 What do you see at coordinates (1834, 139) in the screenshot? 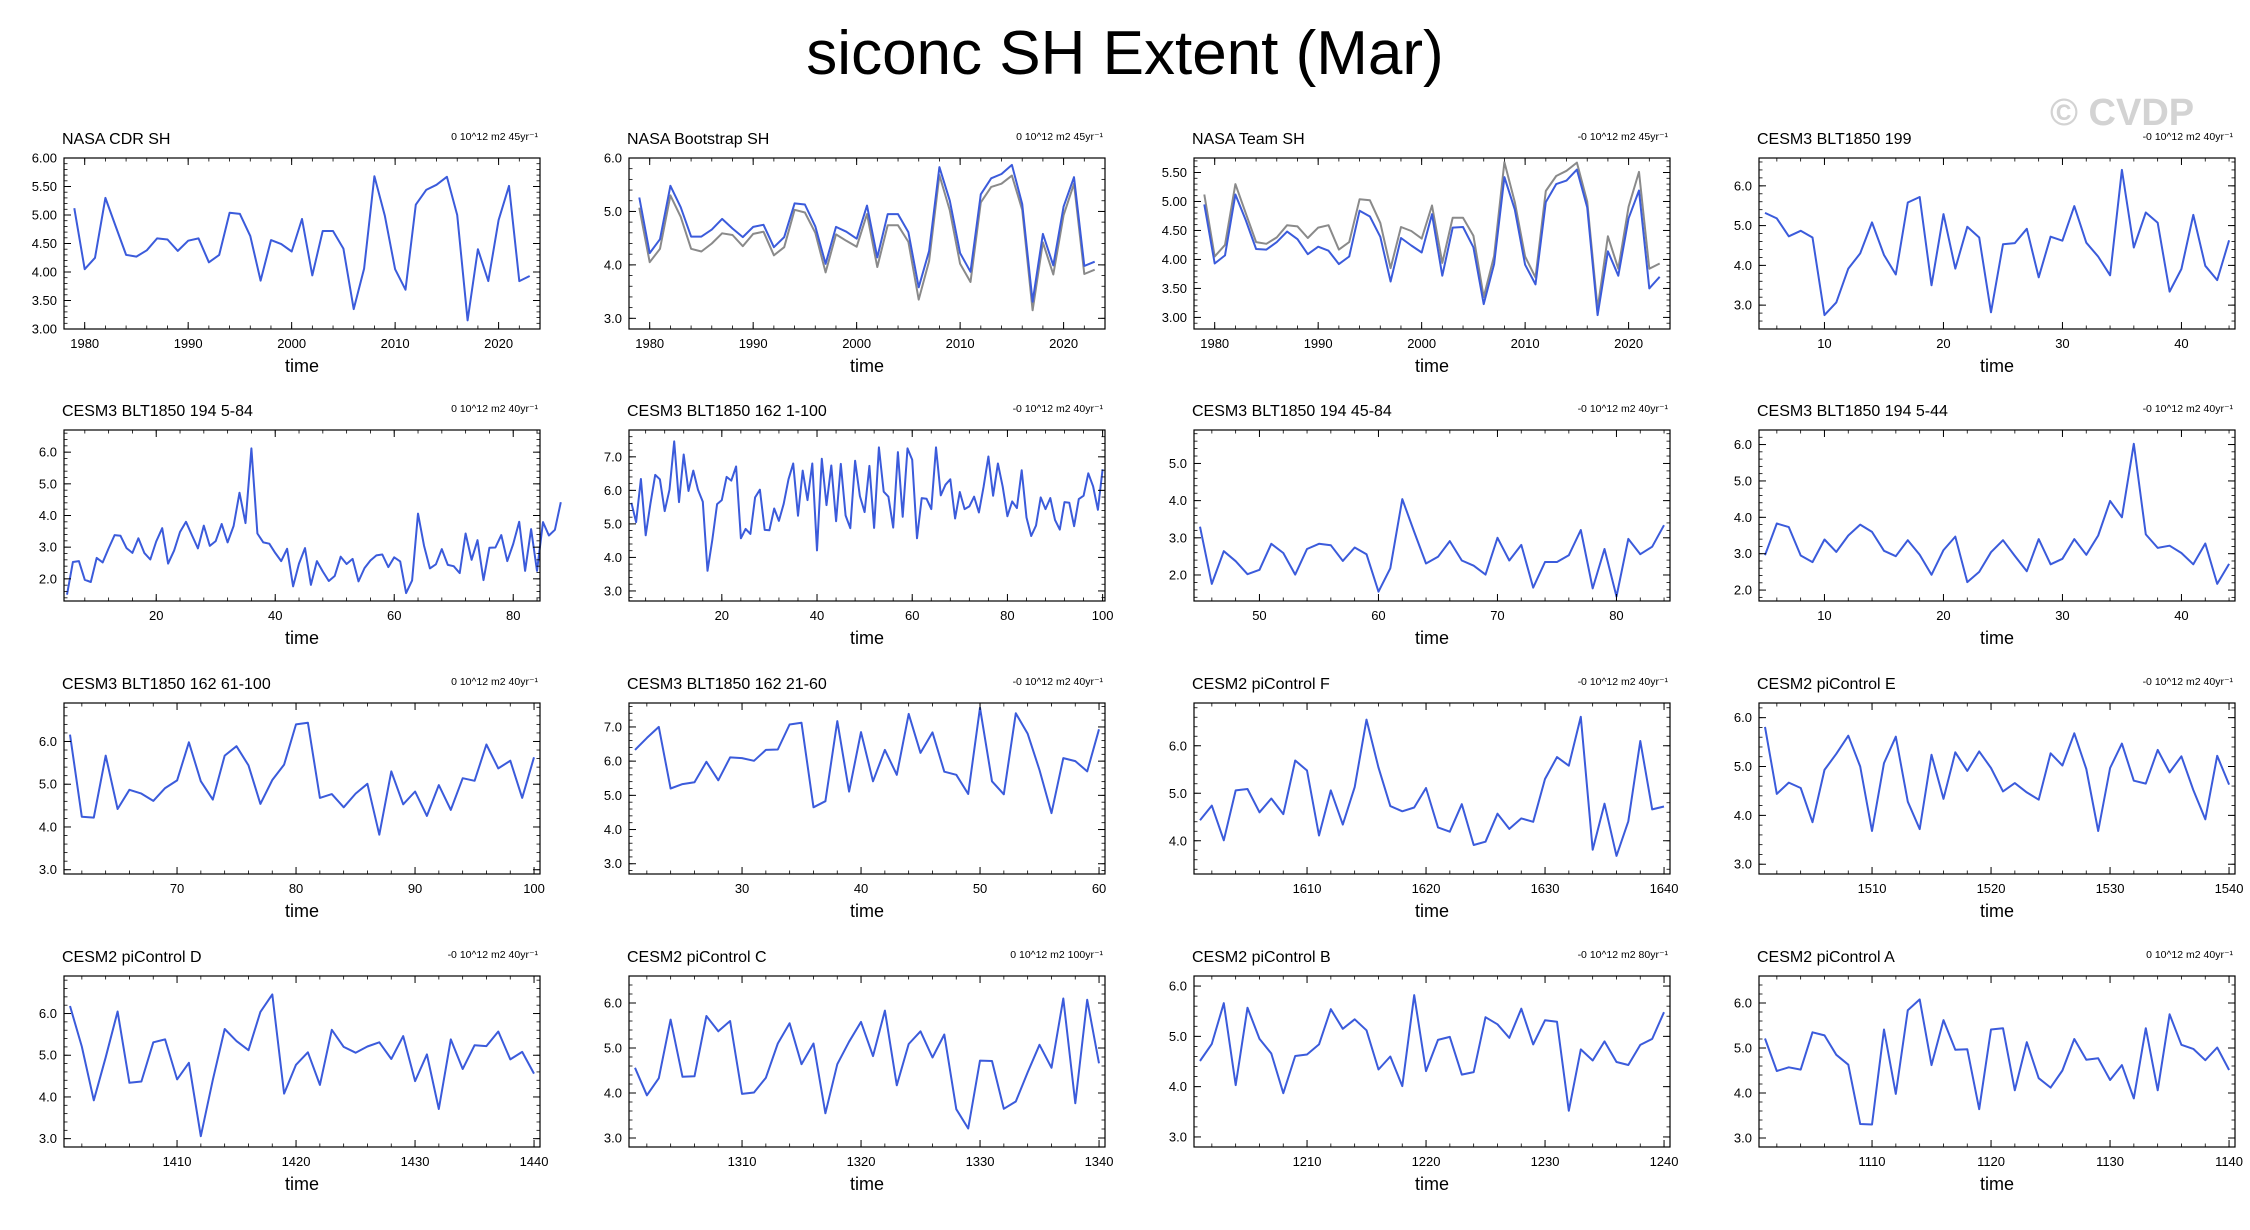
I see `panel-title: CESM3 BLT1850 199` at bounding box center [1834, 139].